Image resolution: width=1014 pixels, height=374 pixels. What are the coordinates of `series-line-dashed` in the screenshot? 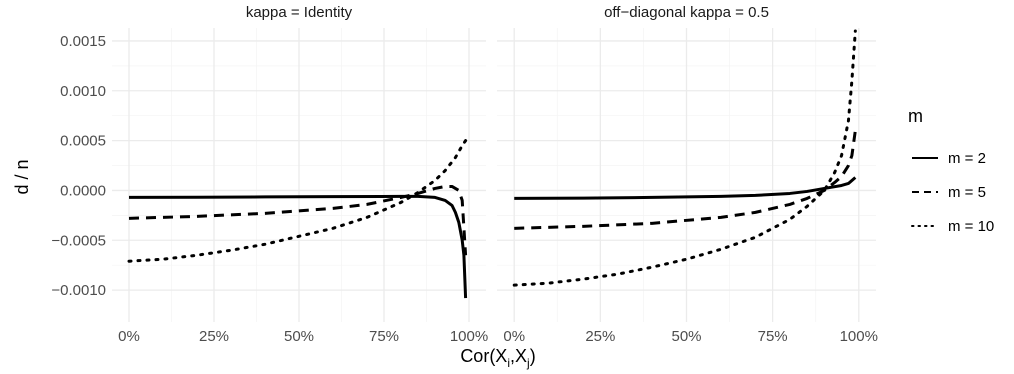 It's located at (685, 180).